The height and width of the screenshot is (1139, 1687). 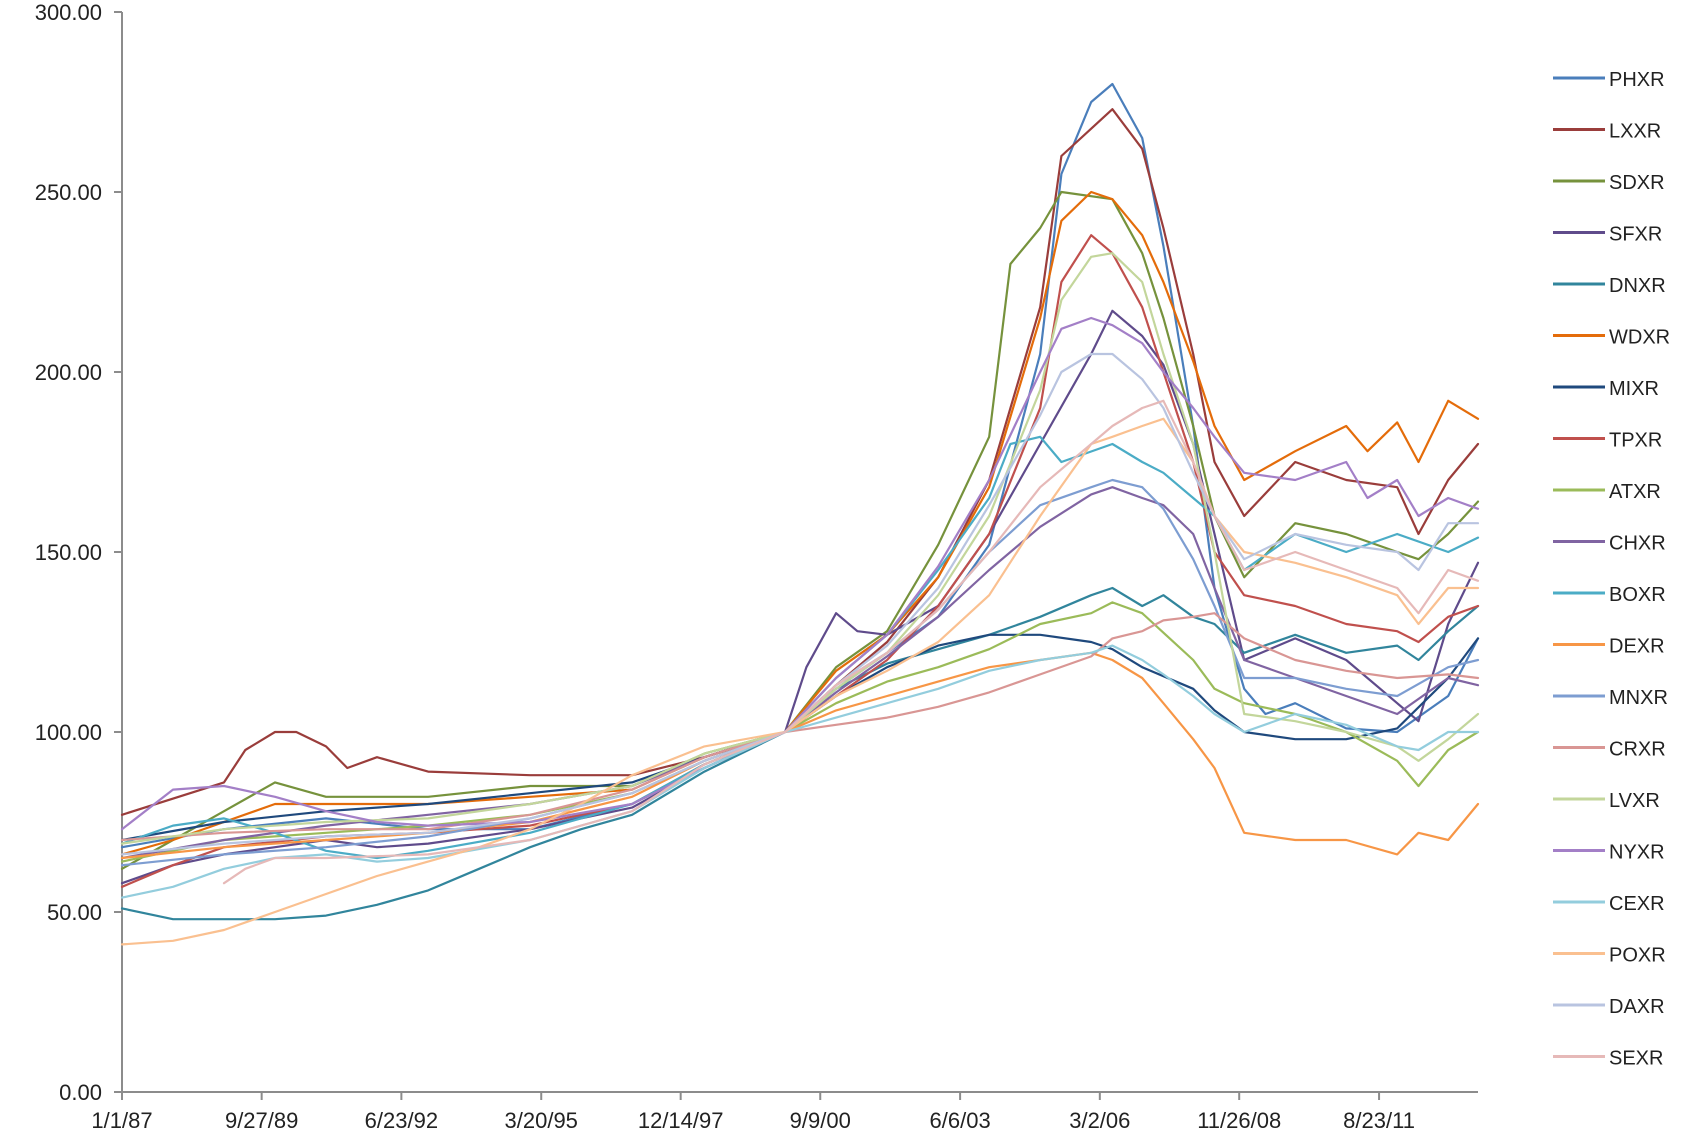 What do you see at coordinates (1635, 441) in the screenshot?
I see `legend-label: TPXR` at bounding box center [1635, 441].